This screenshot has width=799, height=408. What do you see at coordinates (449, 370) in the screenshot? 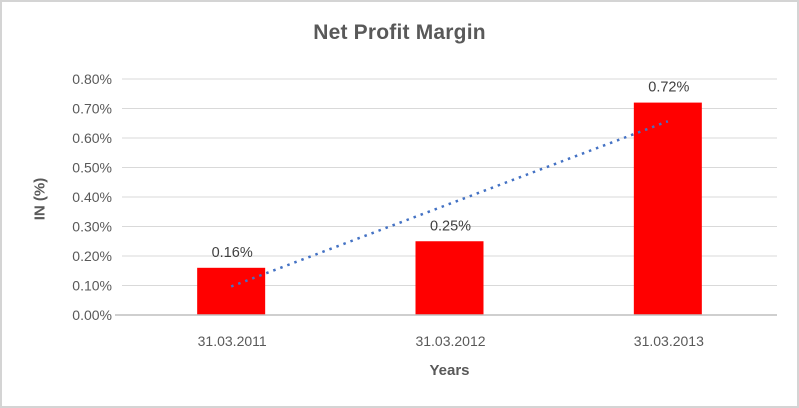
I see `x-axis-title: Years` at bounding box center [449, 370].